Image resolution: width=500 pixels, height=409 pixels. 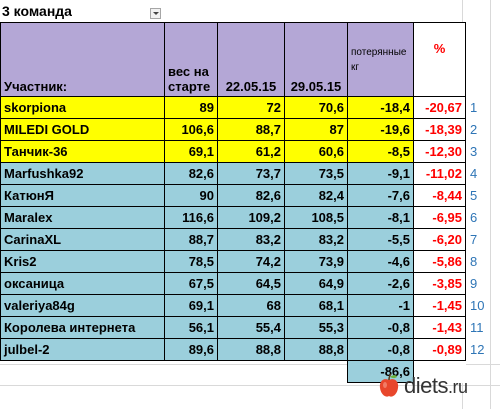 What do you see at coordinates (316, 151) in the screenshot?
I see `cell-weight-date-2: 60,6` at bounding box center [316, 151].